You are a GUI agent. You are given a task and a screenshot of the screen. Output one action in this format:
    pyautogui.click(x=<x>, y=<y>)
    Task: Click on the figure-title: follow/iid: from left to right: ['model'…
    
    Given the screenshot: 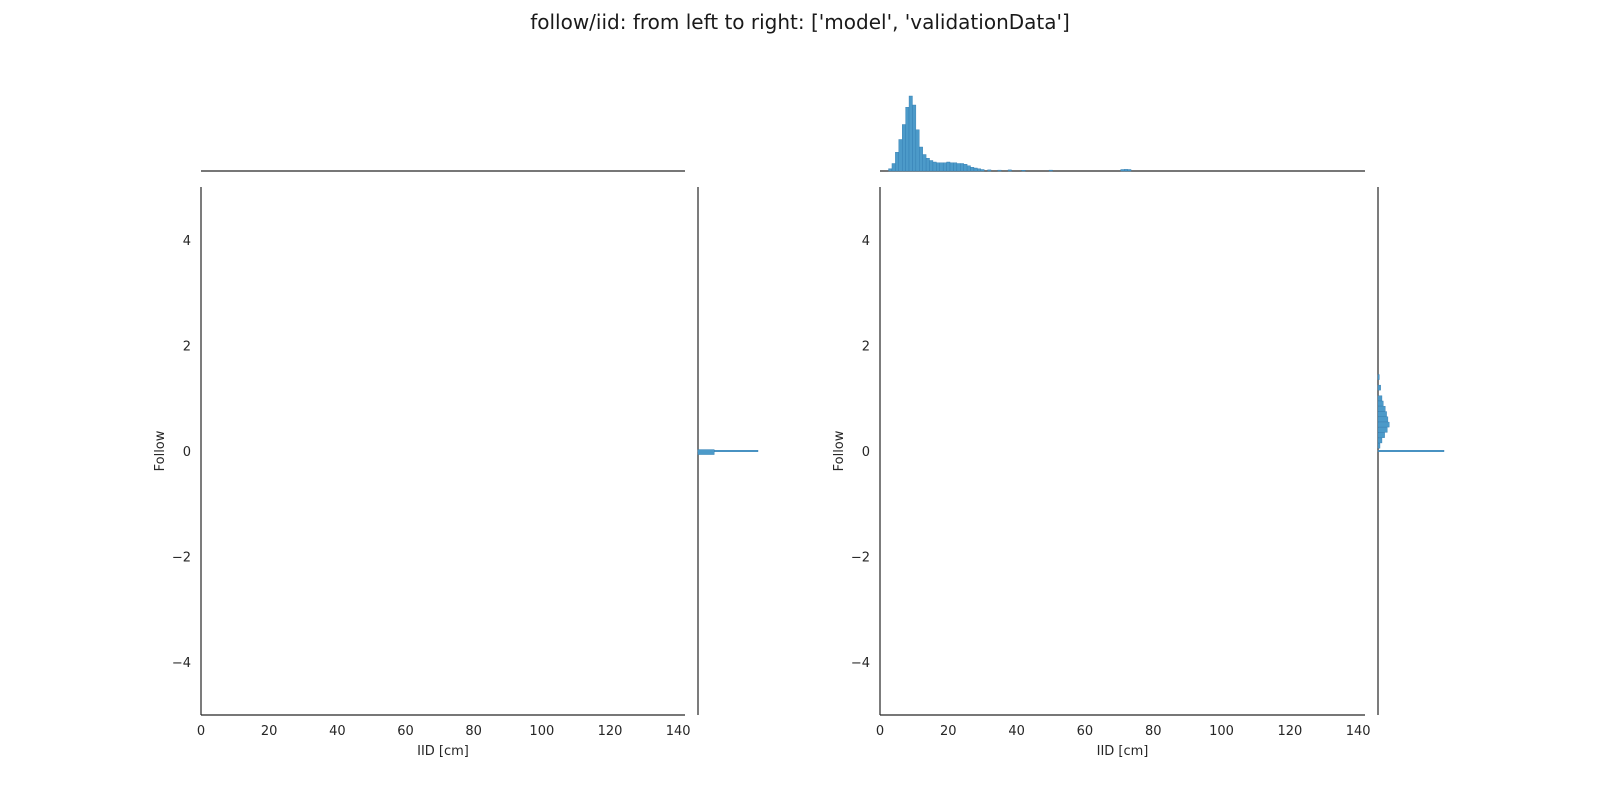 What is the action you would take?
    pyautogui.click(x=800, y=22)
    